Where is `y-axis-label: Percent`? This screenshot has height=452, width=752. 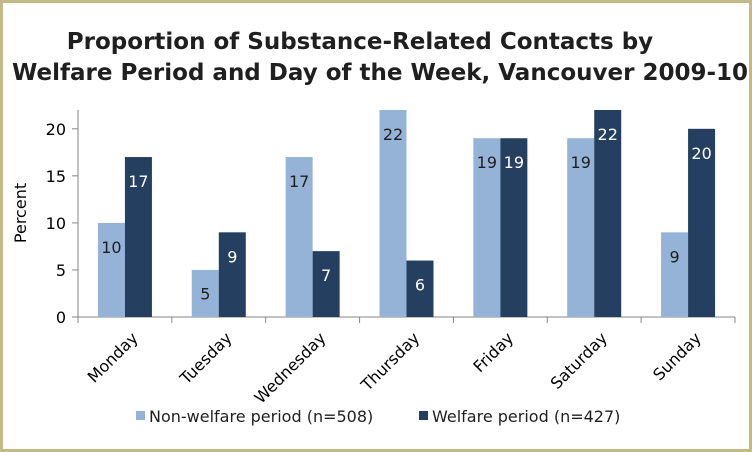 y-axis-label: Percent is located at coordinates (20, 213).